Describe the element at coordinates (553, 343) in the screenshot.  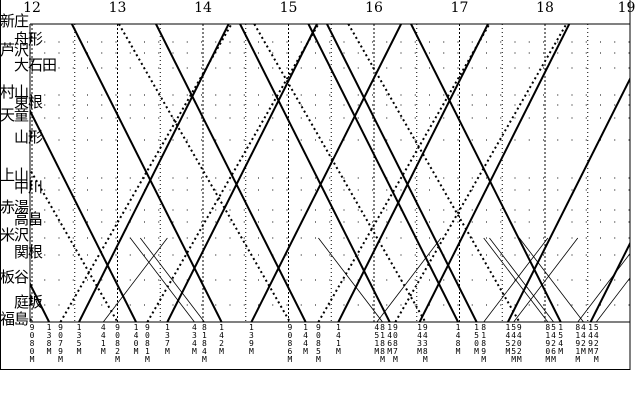
I see `train-number-label: 5426M` at that location.